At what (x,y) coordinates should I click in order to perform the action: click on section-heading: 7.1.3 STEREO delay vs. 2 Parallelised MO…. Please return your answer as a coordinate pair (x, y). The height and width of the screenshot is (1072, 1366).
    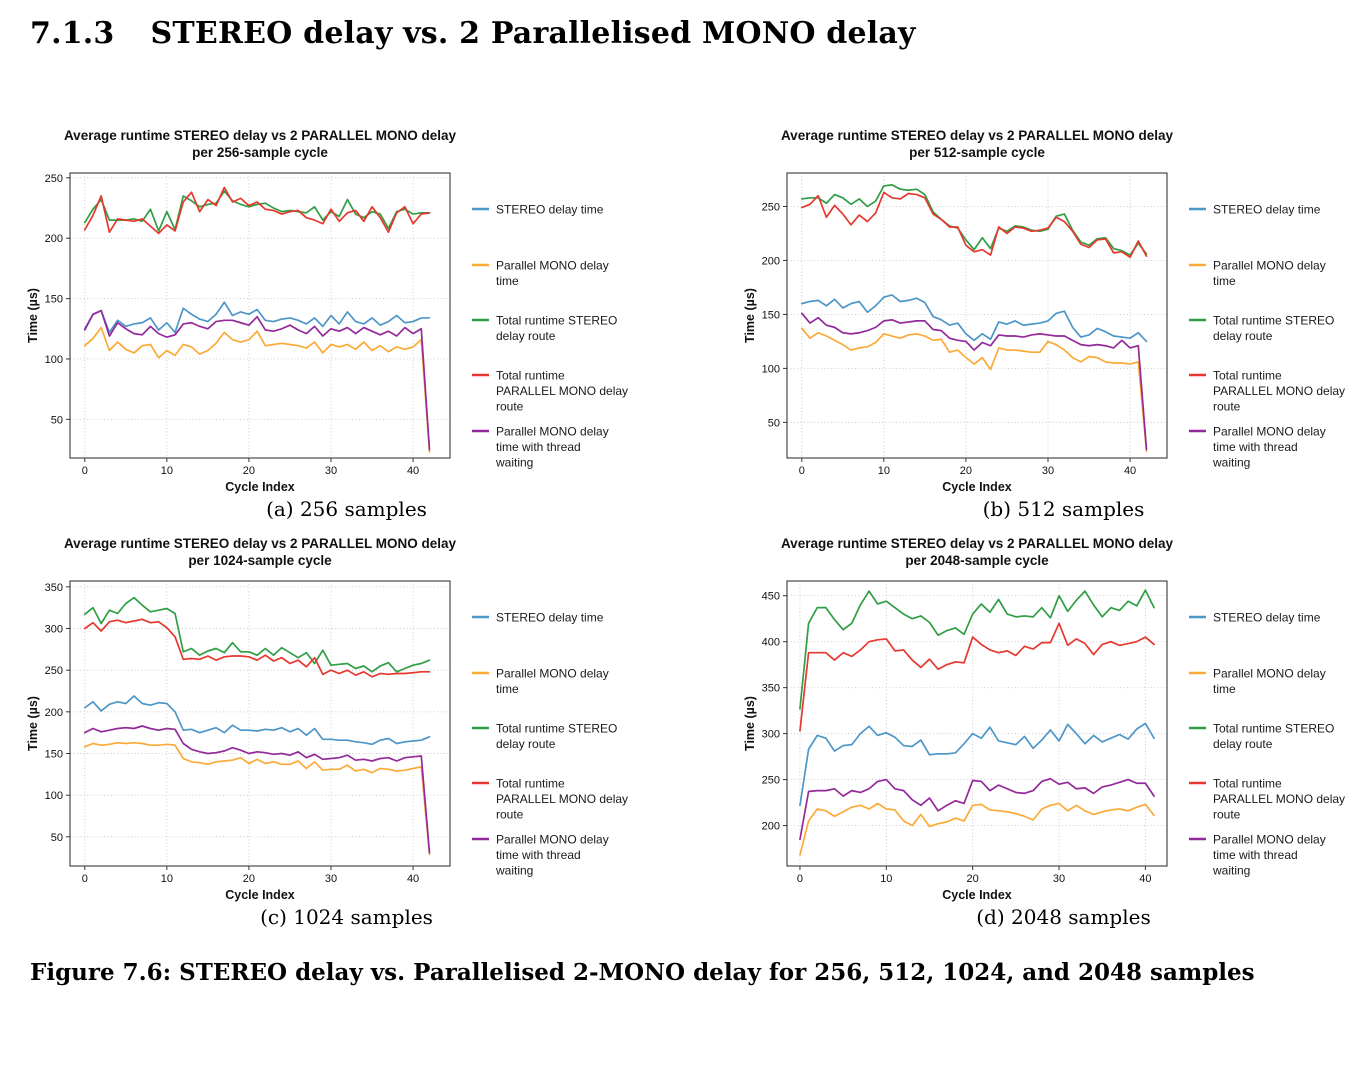
    Looking at the image, I should click on (698, 33).